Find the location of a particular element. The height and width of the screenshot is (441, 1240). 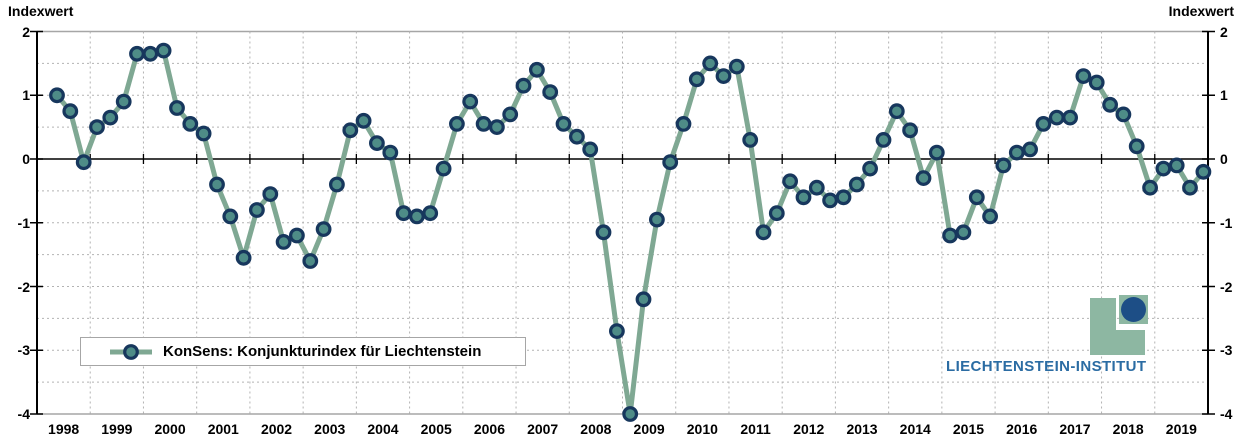

y-axis-tick-label-left: -2 is located at coordinates (23, 286).